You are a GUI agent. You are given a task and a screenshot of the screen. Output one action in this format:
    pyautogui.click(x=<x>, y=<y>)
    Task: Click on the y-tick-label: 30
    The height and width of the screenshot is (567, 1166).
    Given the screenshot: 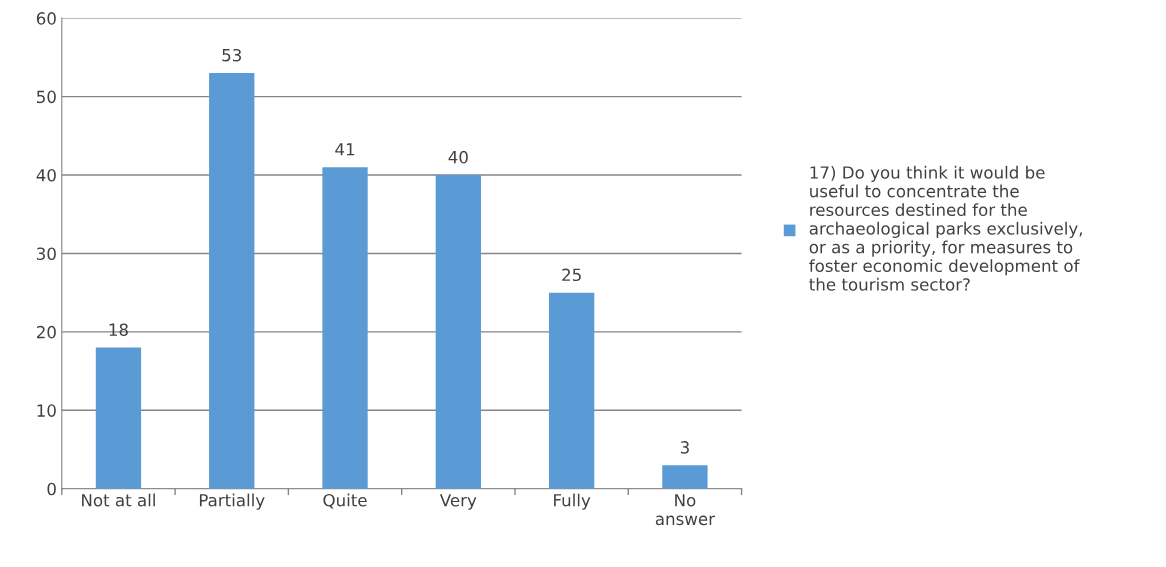 What is the action you would take?
    pyautogui.click(x=46, y=254)
    